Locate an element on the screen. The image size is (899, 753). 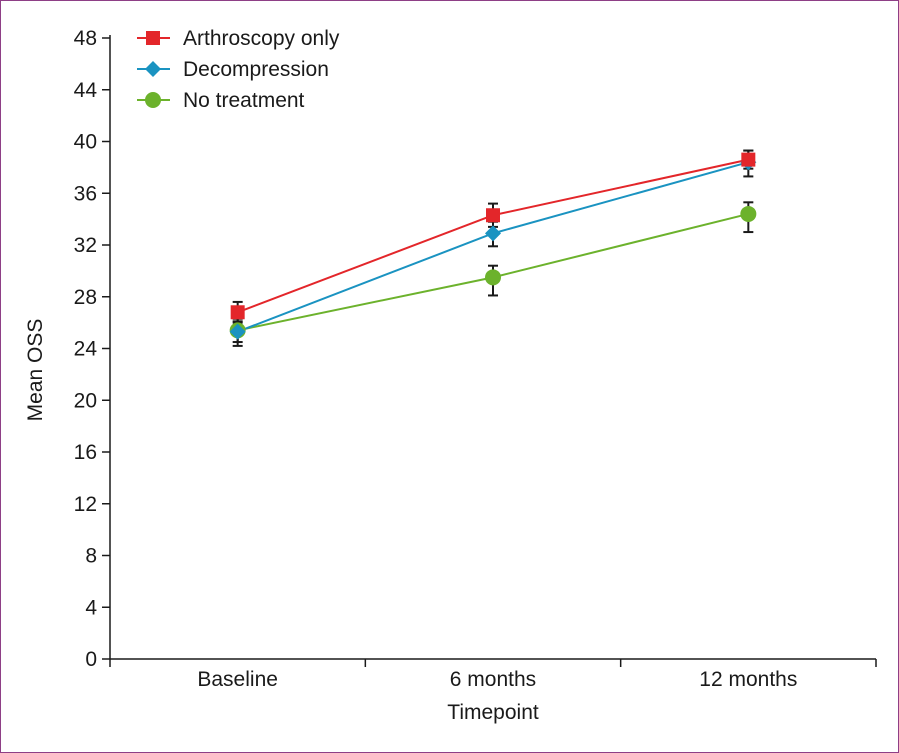
x-ticks: Baseline 6 months 12 months is located at coordinates (493, 675).